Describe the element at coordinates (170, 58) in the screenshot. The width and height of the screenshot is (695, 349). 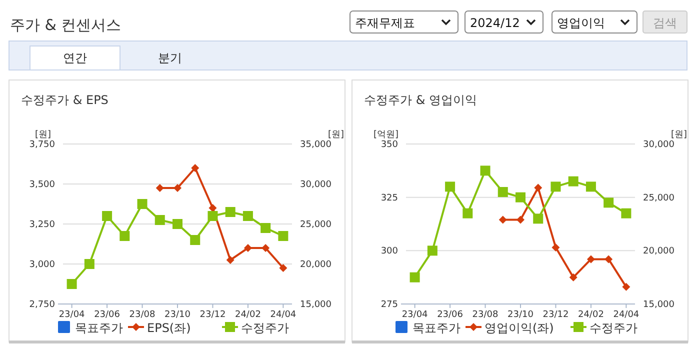
I see `text: 분기` at that location.